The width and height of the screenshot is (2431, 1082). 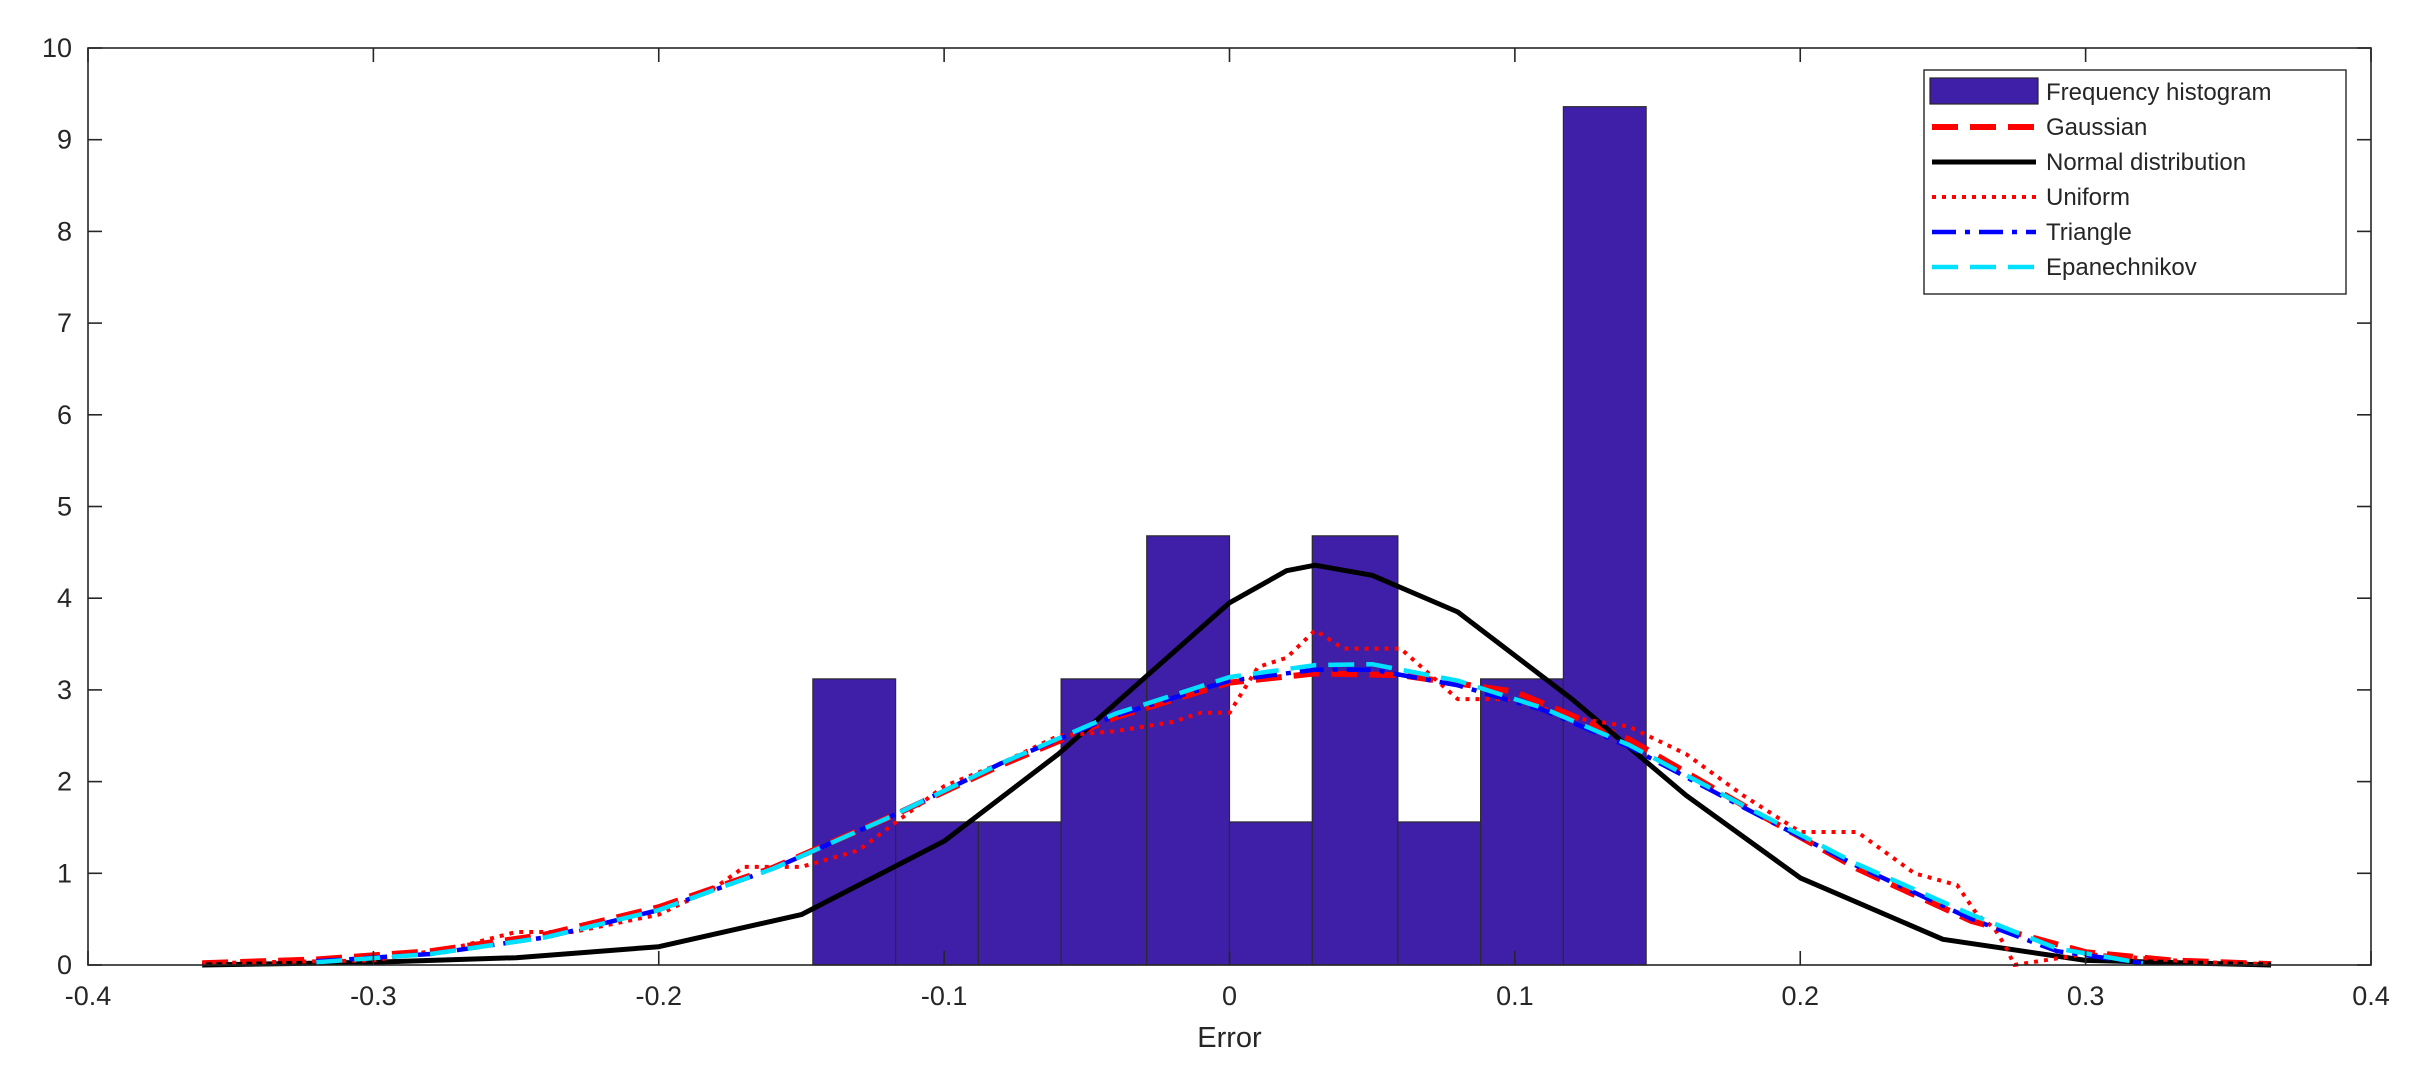 I want to click on x-tick-label: 0, so click(x=1229, y=996).